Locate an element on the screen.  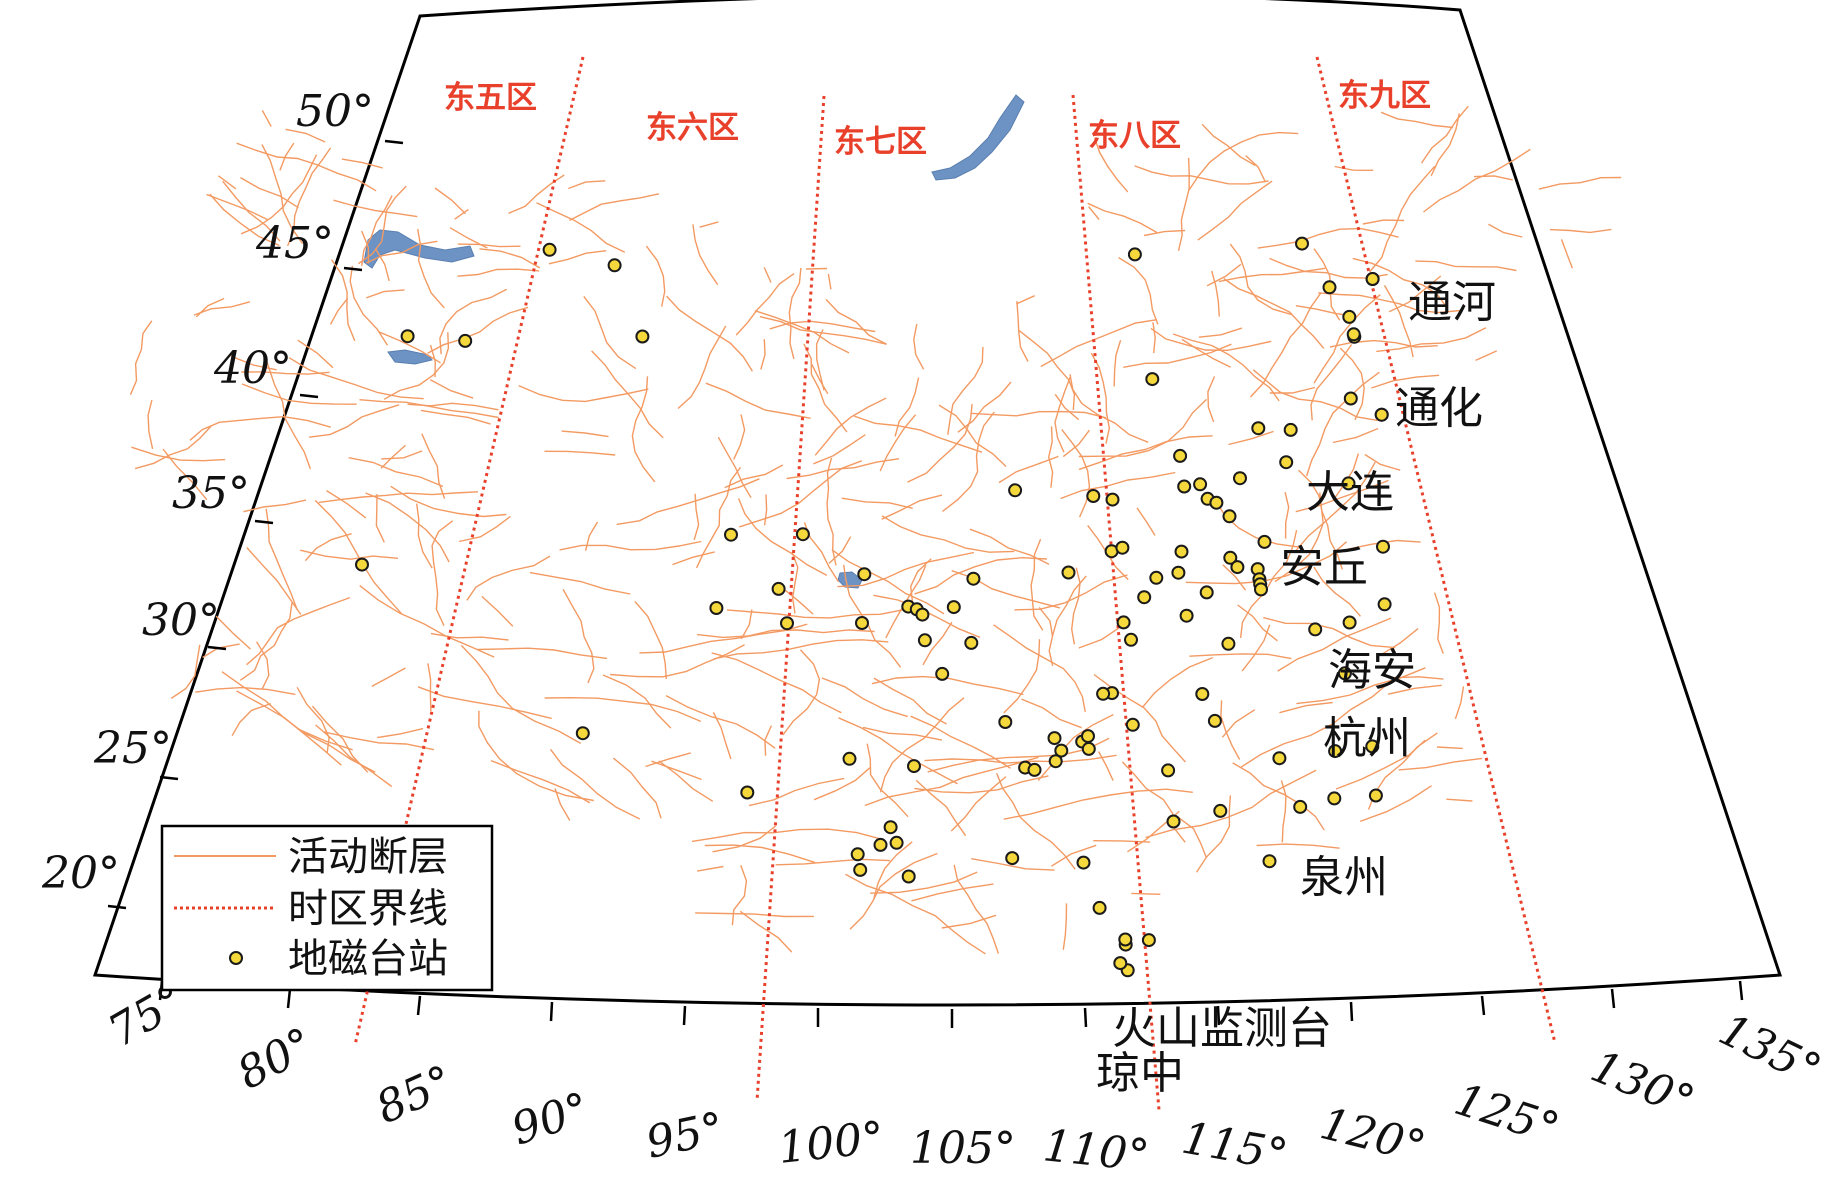
lon-label-105: 105° is located at coordinates (963, 1148).